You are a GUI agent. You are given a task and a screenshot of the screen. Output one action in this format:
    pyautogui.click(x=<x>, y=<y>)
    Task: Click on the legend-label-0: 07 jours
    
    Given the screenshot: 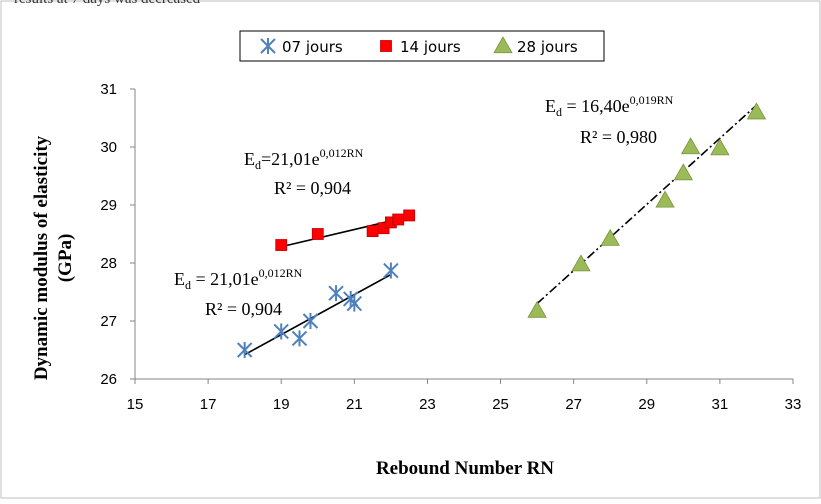 What is the action you would take?
    pyautogui.click(x=312, y=47)
    